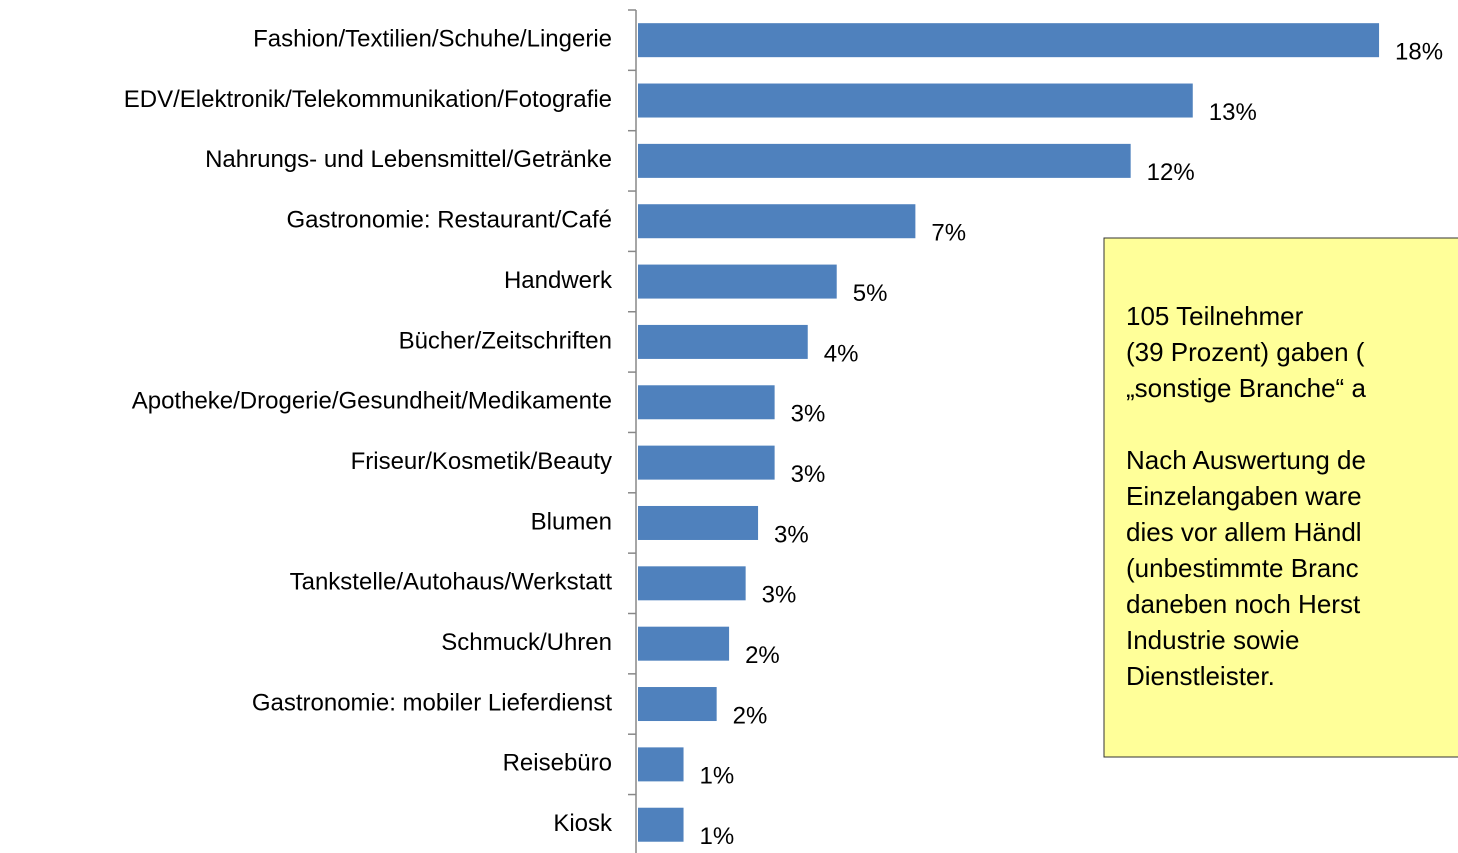  I want to click on category-label: Nahrungs- und Lebensmittel/Getränke, so click(408, 159).